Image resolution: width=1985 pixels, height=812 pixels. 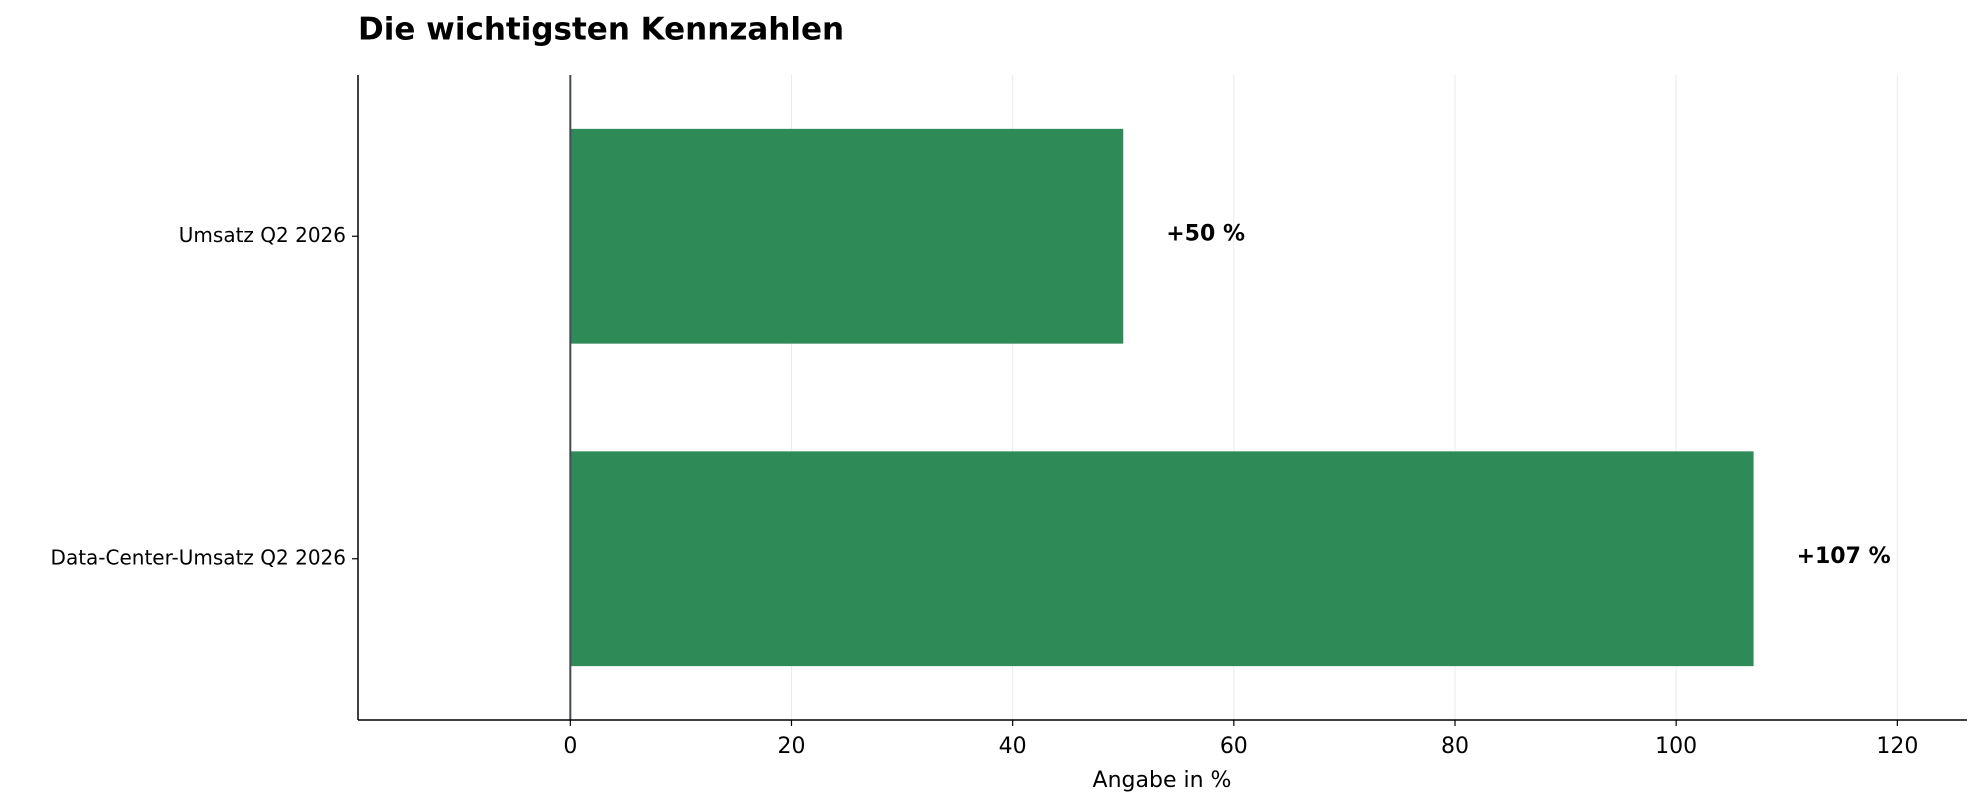 I want to click on x-tick-label: 0, so click(x=570, y=746).